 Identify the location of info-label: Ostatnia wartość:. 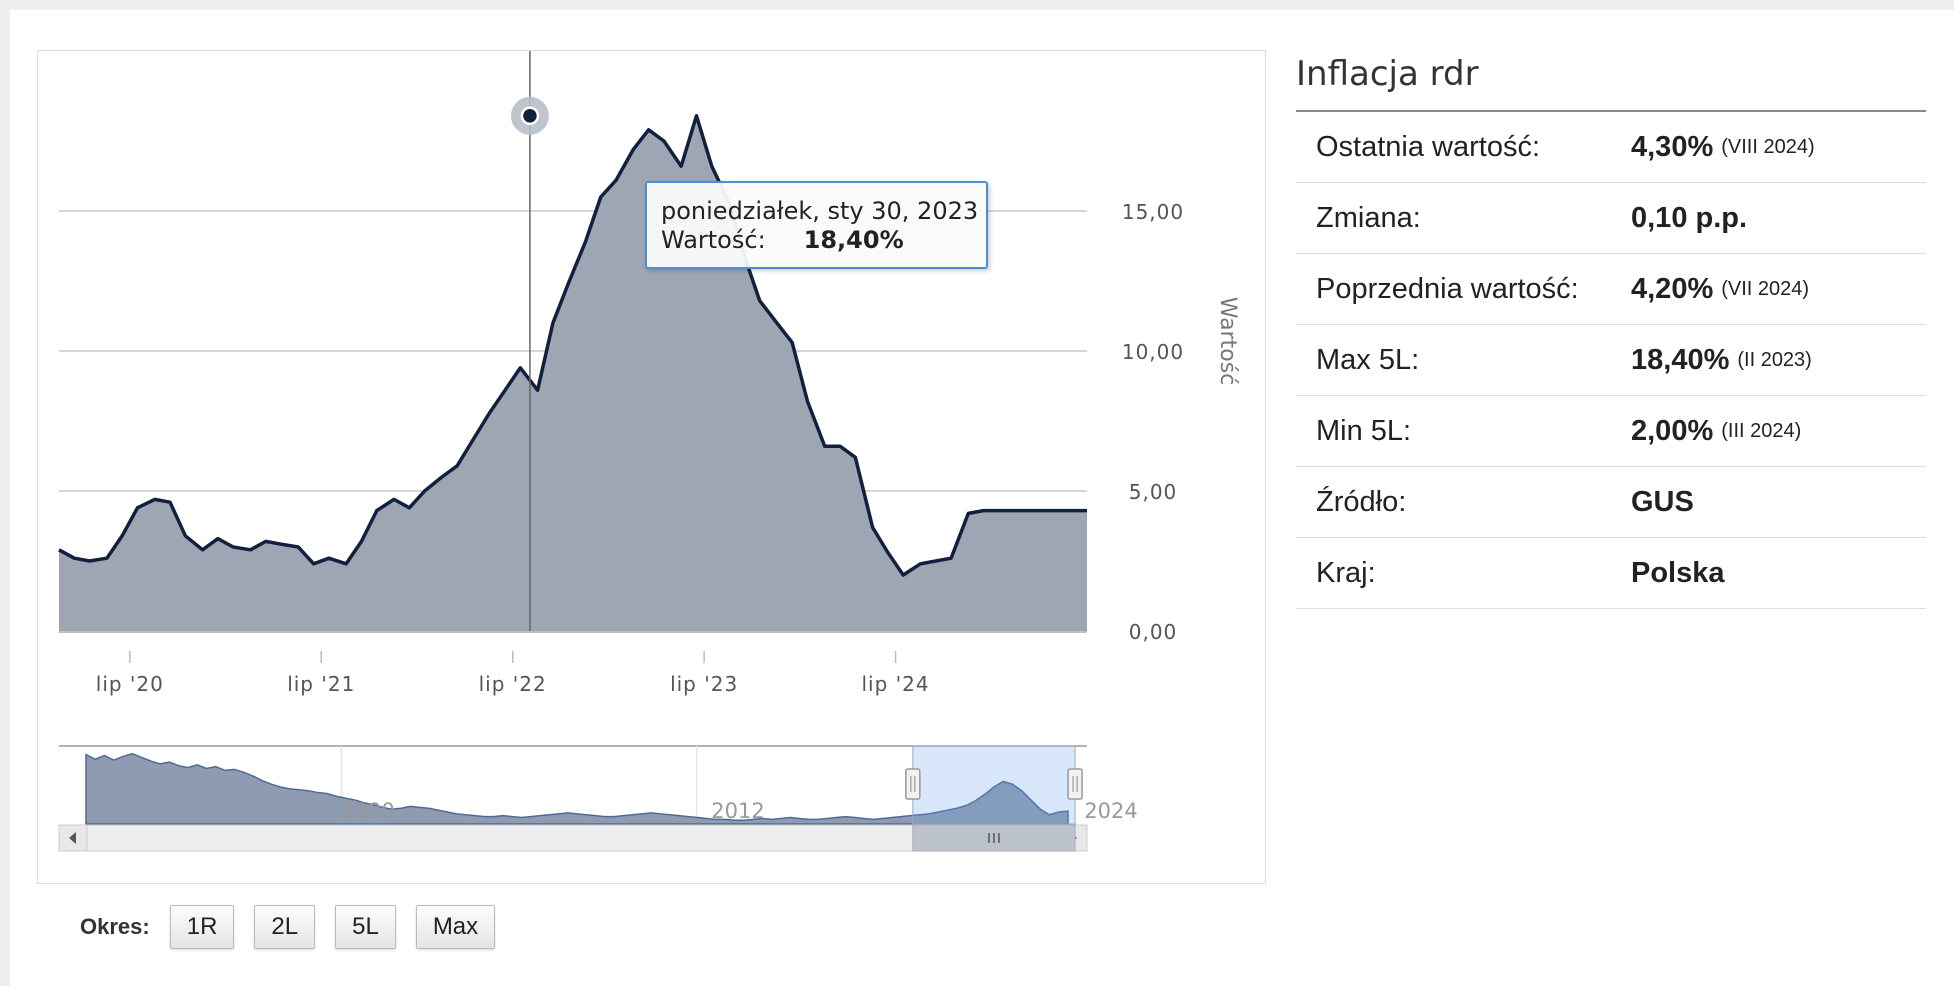
(1428, 146).